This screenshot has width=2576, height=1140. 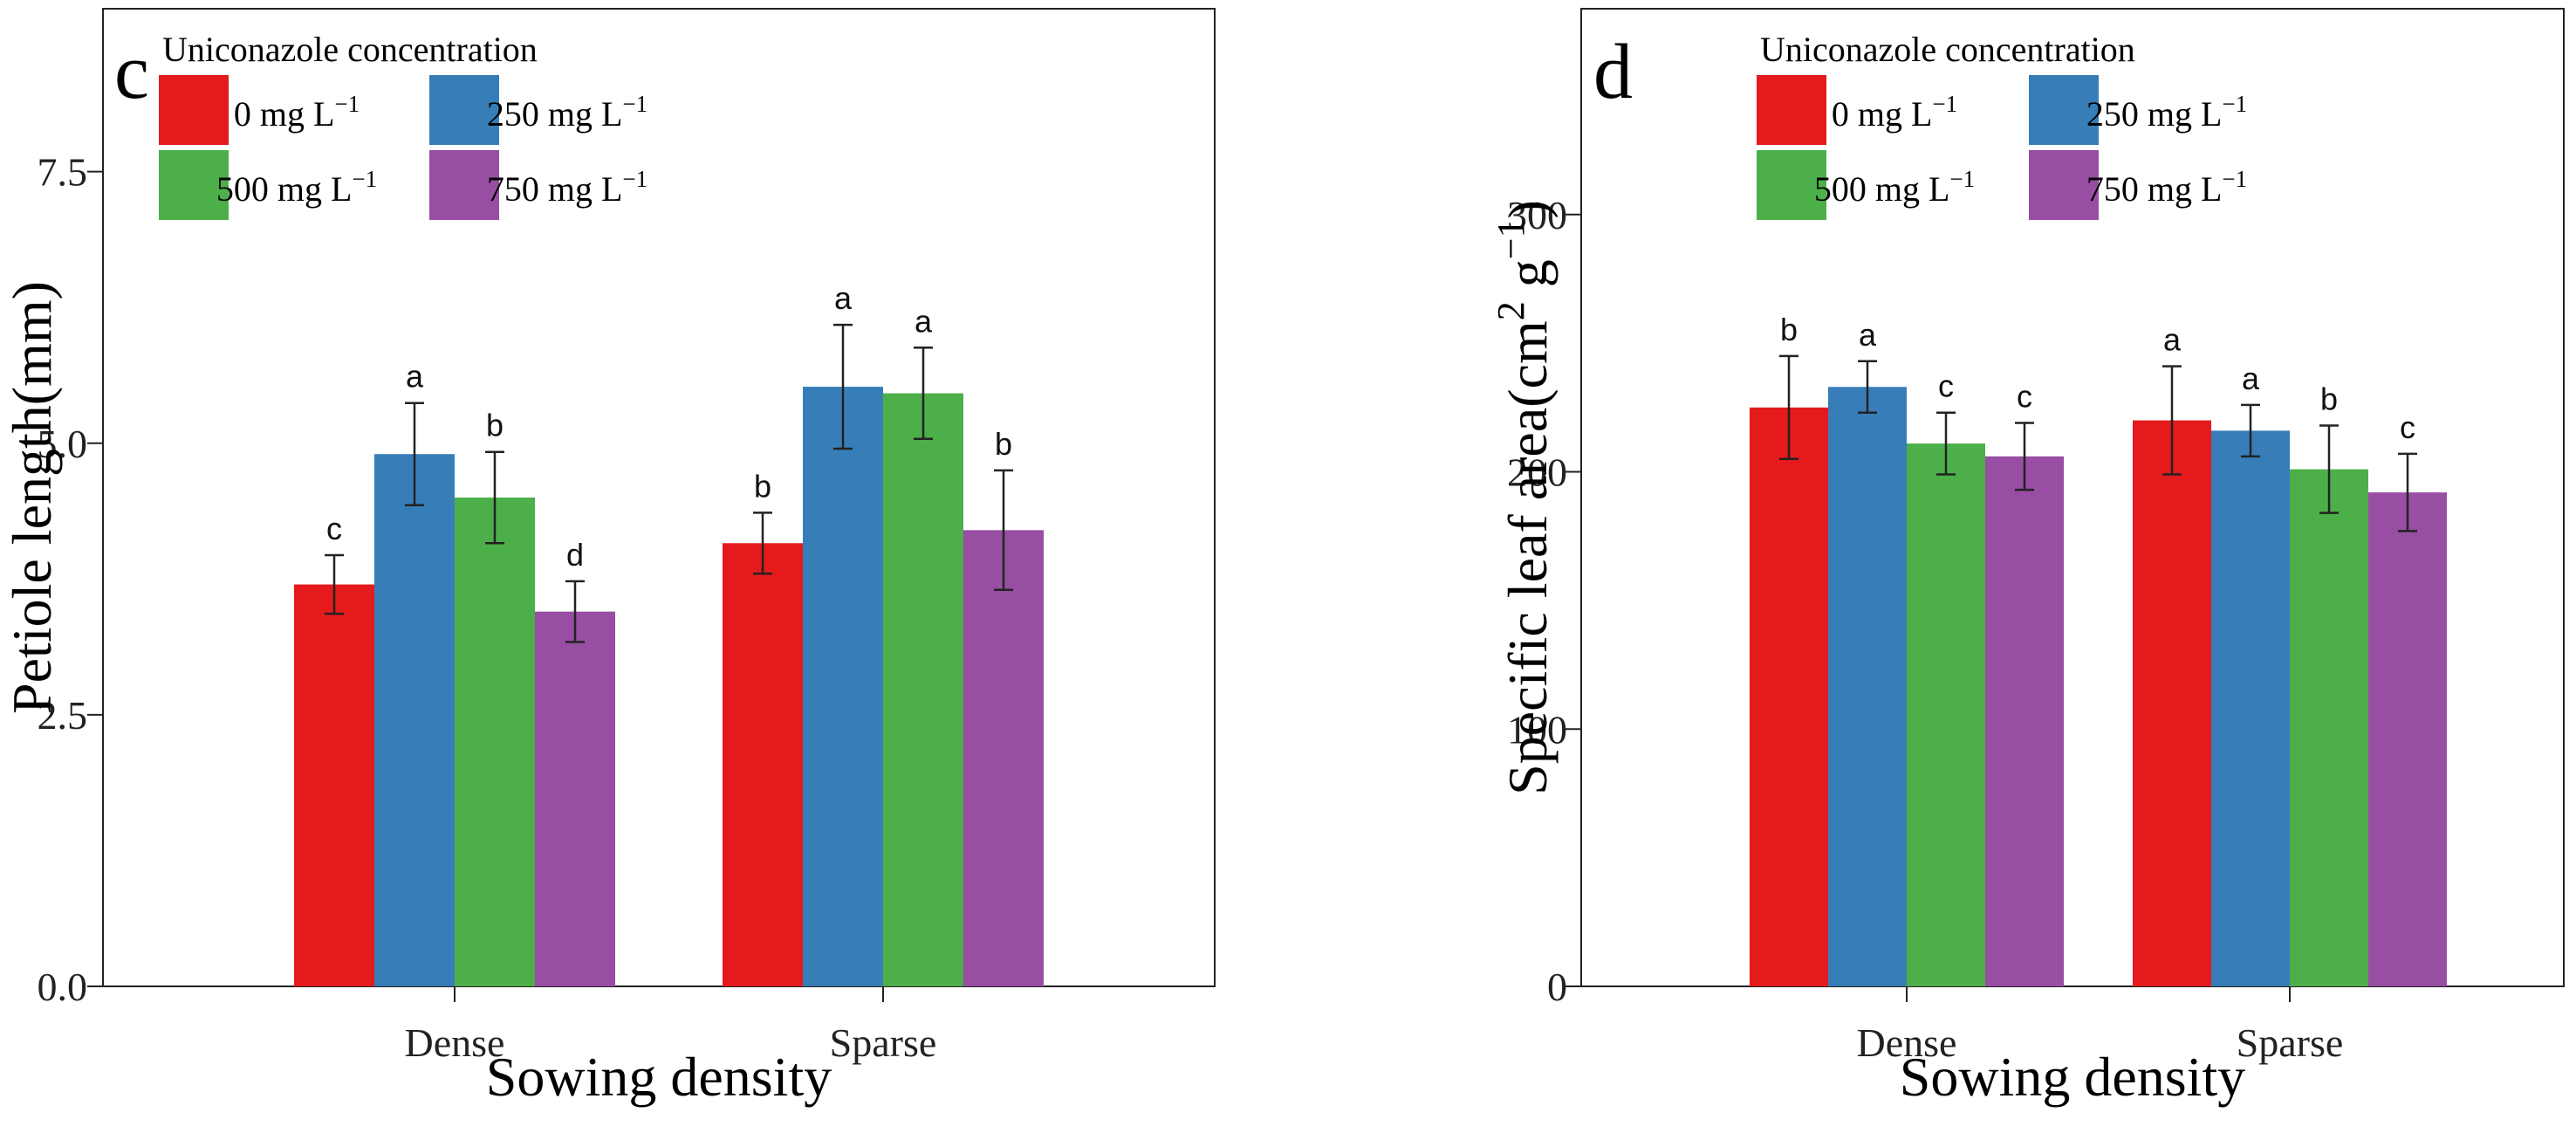 What do you see at coordinates (1613, 72) in the screenshot?
I see `panel-label: d` at bounding box center [1613, 72].